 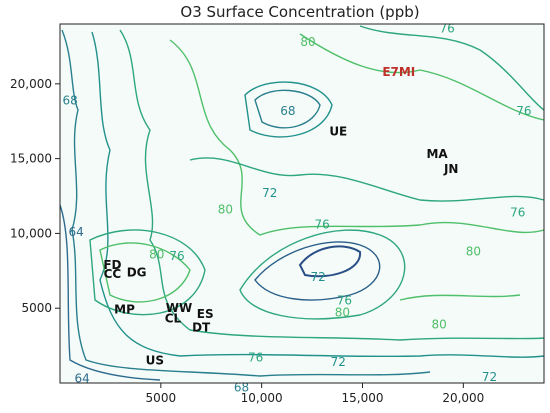 What do you see at coordinates (31, 233) in the screenshot?
I see `y-tick-label: 10,000` at bounding box center [31, 233].